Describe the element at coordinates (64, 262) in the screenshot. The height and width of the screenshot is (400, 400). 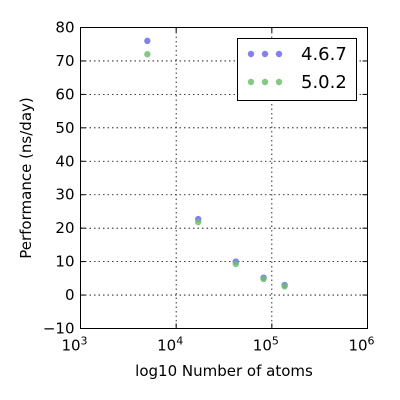
I see `y-tick-label: 10` at that location.